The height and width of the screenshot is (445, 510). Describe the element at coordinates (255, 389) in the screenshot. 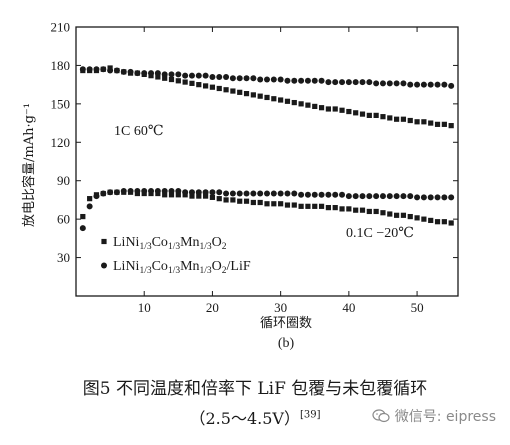

I see `figure-caption-line1: 图5 不同温度和倍率下 LiF 包覆与未包覆循环` at that location.